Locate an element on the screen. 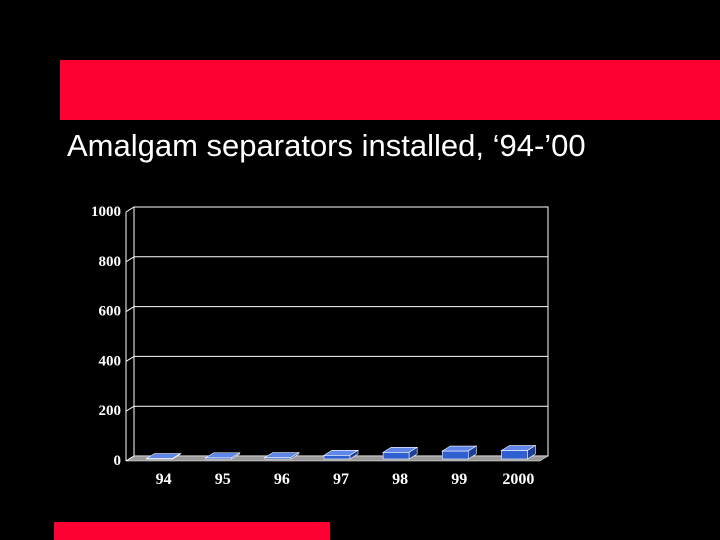 The image size is (720, 540). x-tick-label: 95 is located at coordinates (223, 479).